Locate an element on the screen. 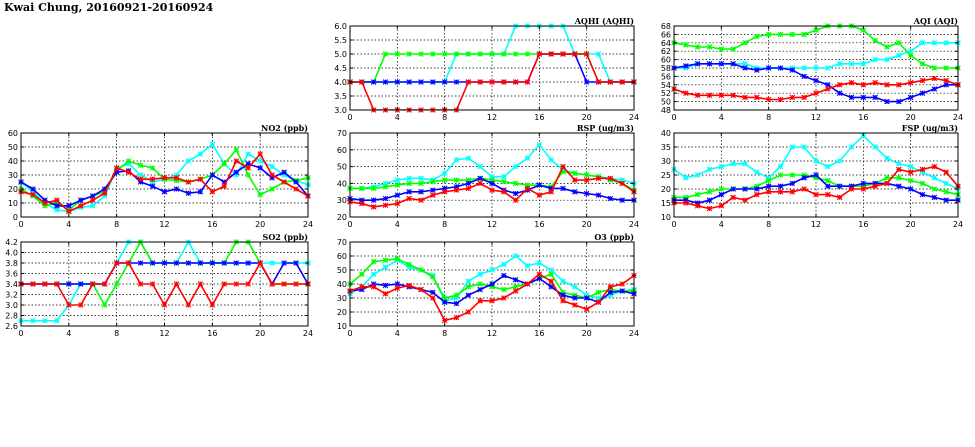 The height and width of the screenshot is (447, 975). x-tick-label: 0 is located at coordinates (20, 333).